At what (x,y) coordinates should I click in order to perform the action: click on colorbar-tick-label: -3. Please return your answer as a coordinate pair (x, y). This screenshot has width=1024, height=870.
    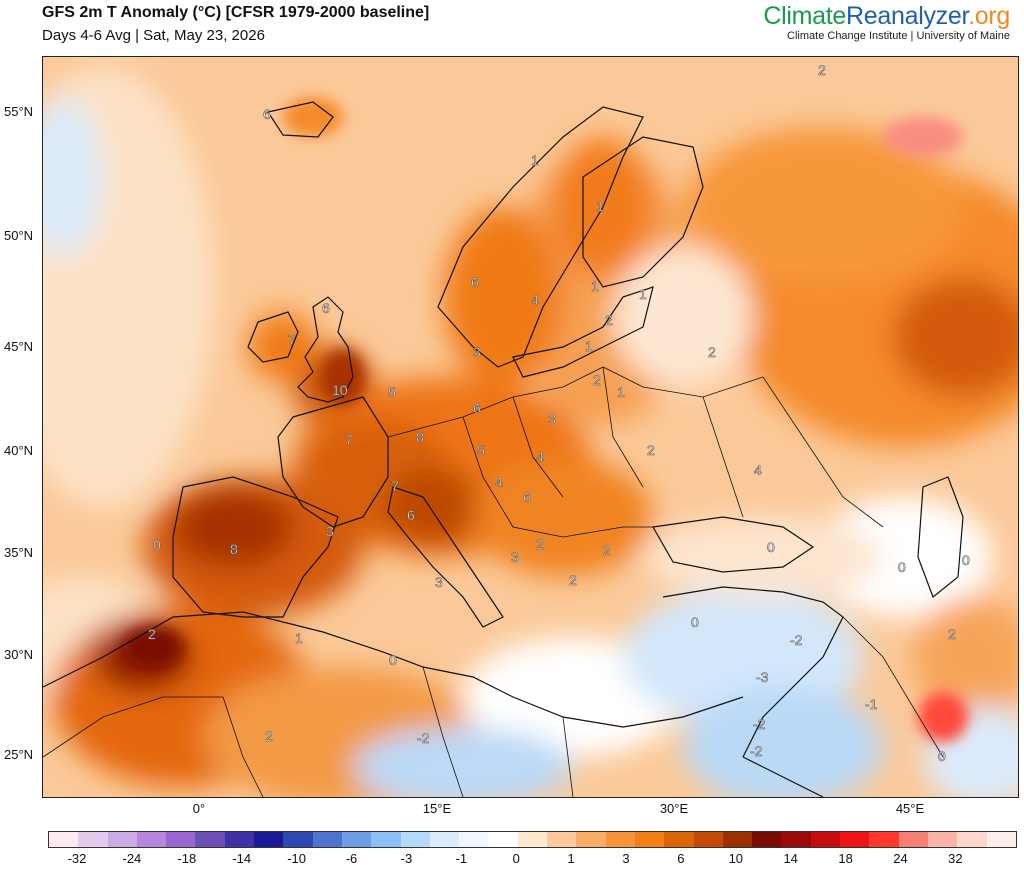
    Looking at the image, I should click on (406, 858).